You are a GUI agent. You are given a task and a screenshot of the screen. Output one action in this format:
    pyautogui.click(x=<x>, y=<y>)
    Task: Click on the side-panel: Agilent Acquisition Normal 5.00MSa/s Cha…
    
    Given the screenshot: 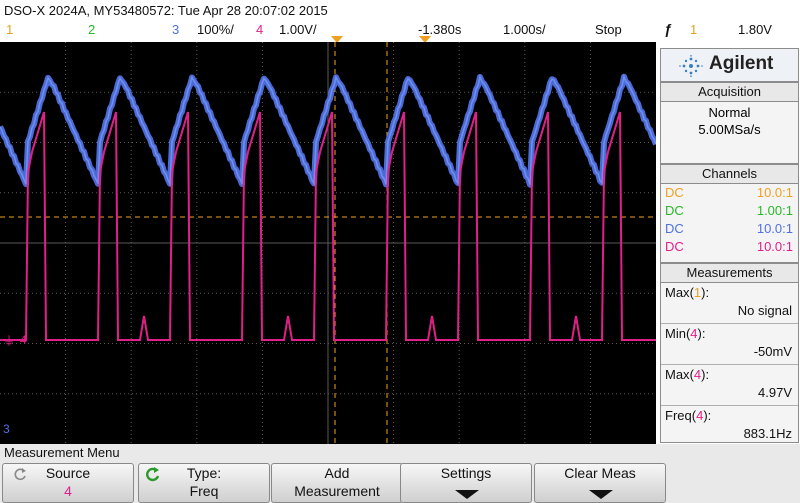 What is the action you would take?
    pyautogui.click(x=730, y=245)
    